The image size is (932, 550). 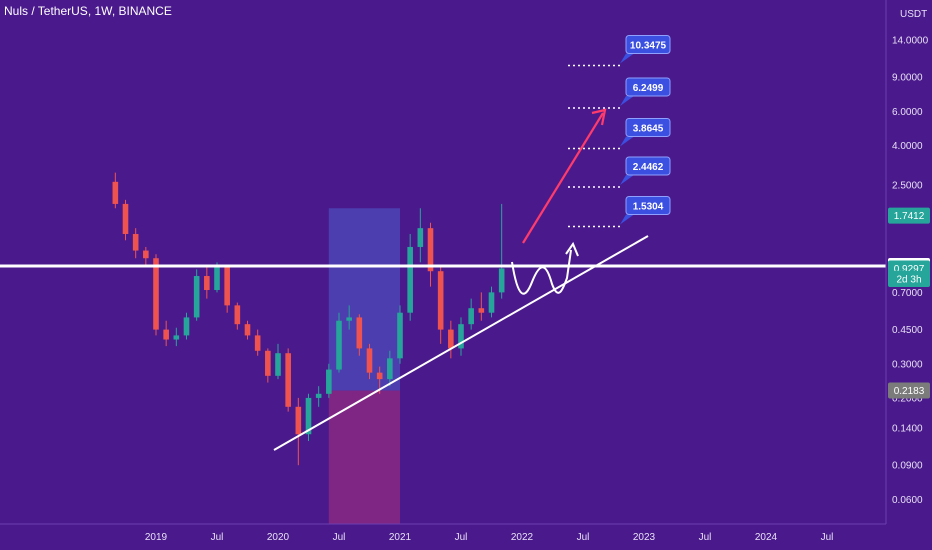 What do you see at coordinates (907, 78) in the screenshot?
I see `y-tick-label: 9.0000` at bounding box center [907, 78].